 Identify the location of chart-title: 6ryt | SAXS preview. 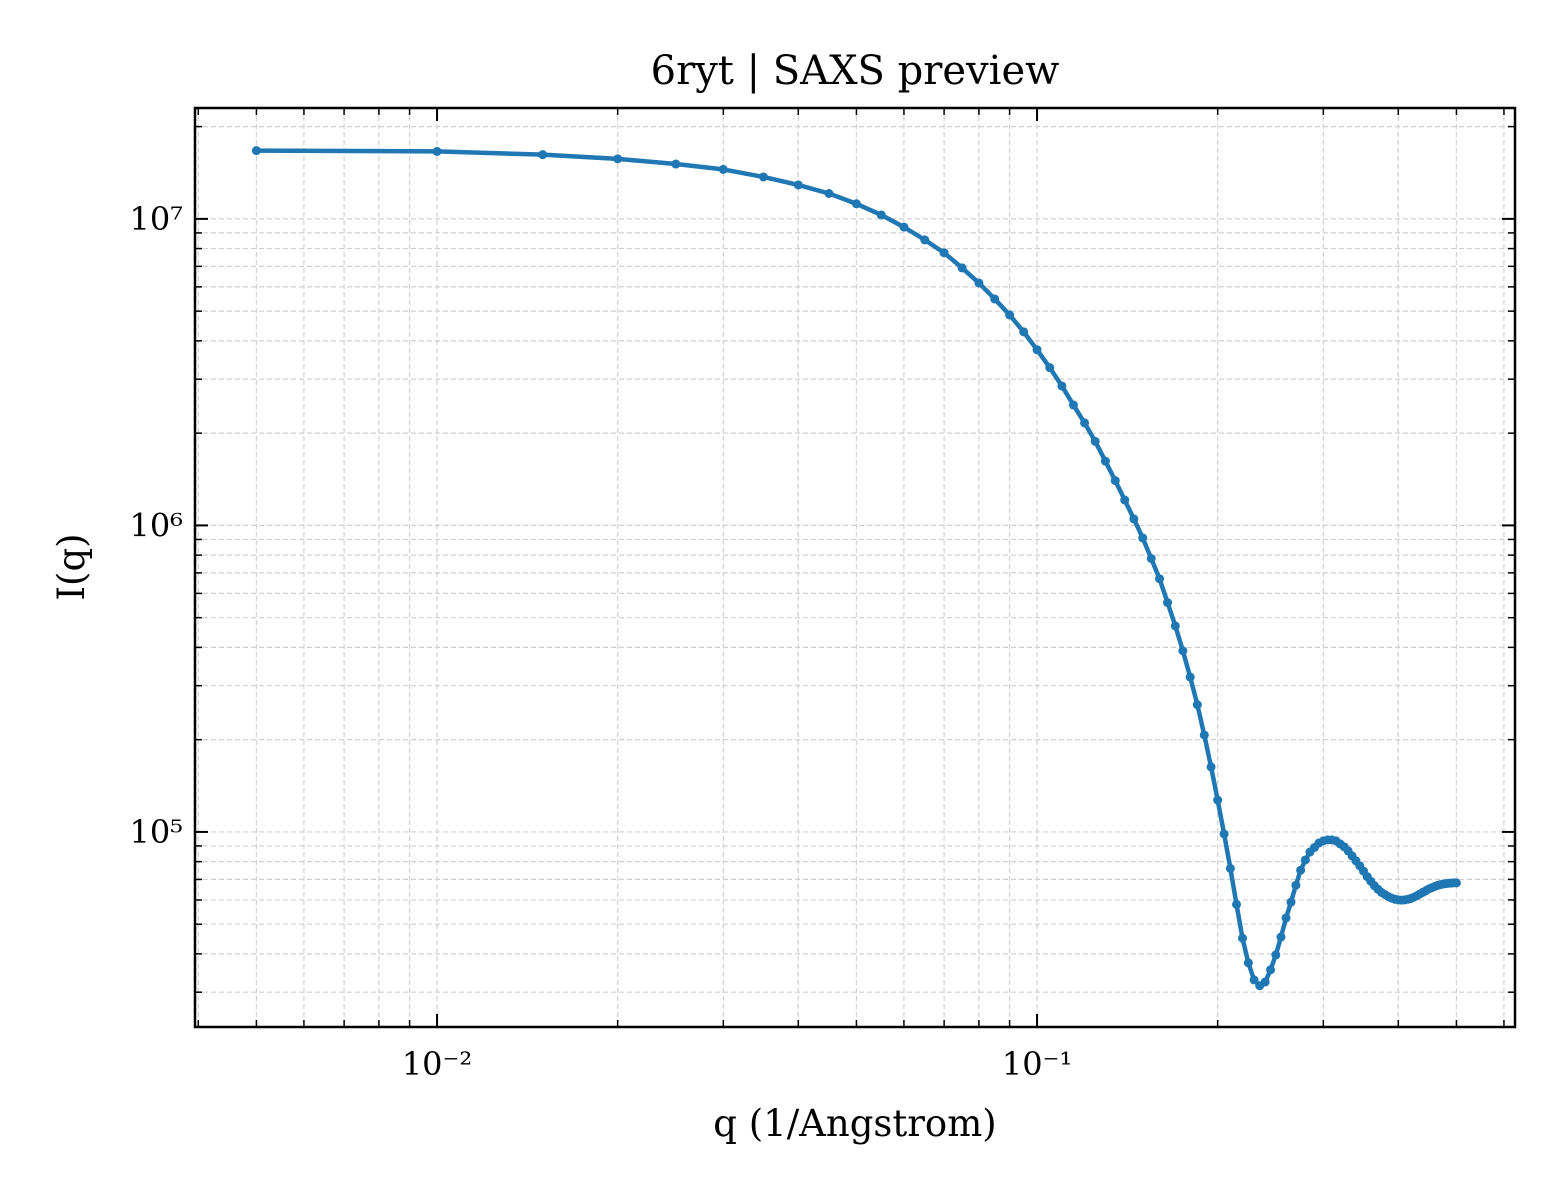
(855, 71).